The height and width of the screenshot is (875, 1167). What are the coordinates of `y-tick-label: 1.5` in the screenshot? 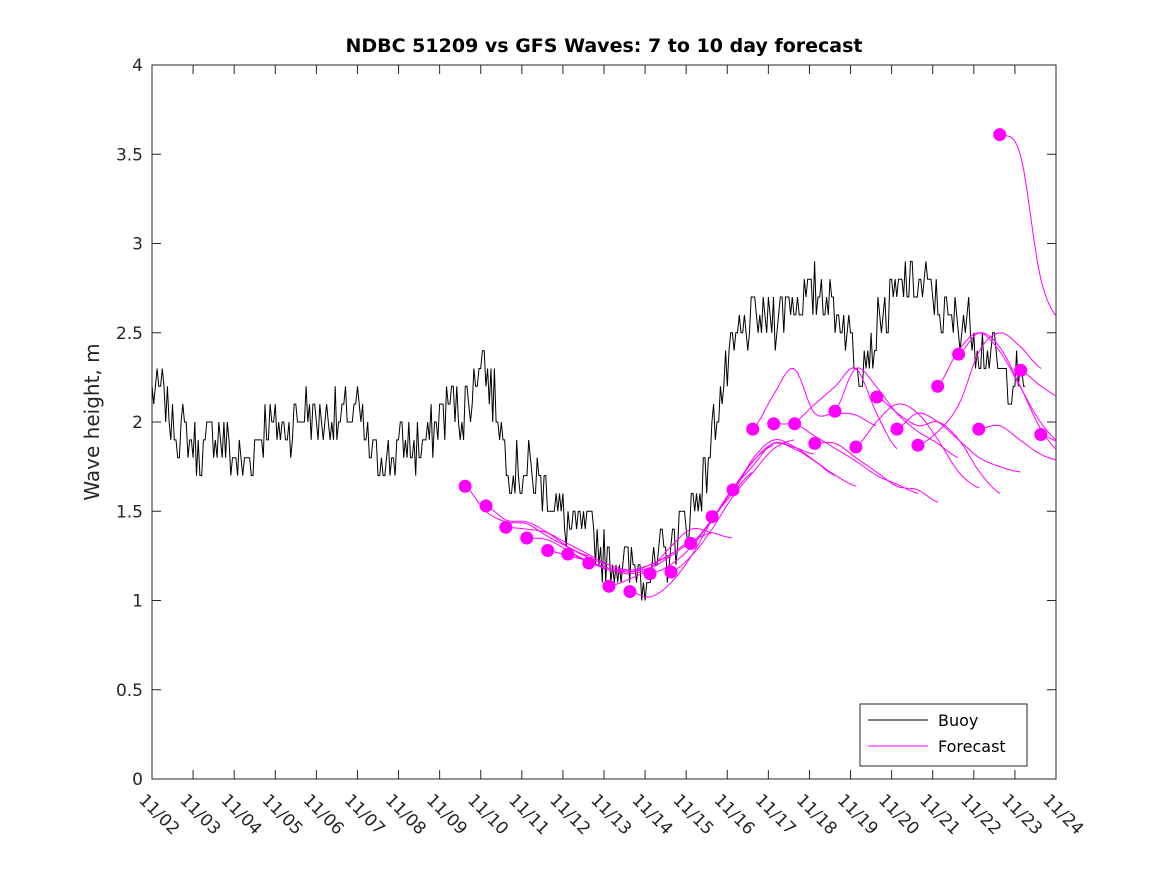 It's located at (129, 512).